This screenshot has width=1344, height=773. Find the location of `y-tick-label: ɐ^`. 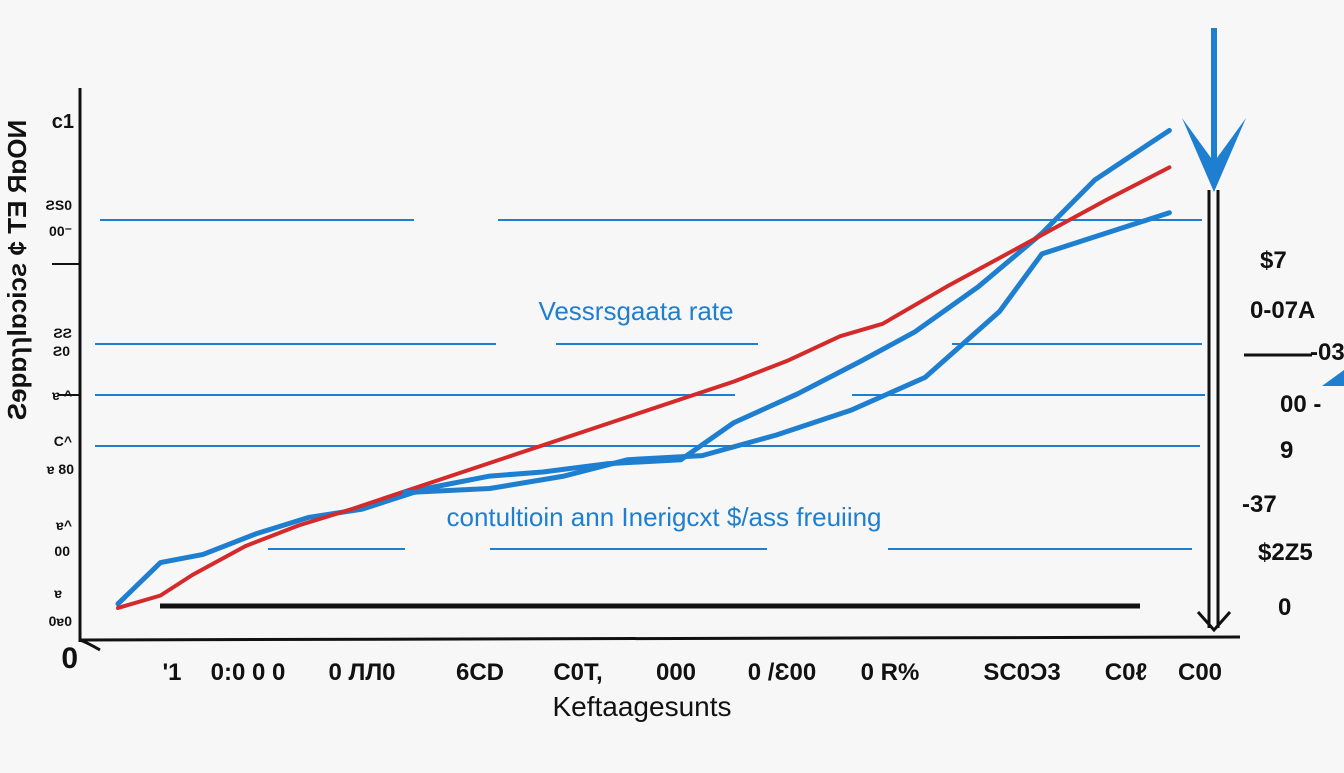

y-tick-label: ɐ^ is located at coordinates (63, 525).